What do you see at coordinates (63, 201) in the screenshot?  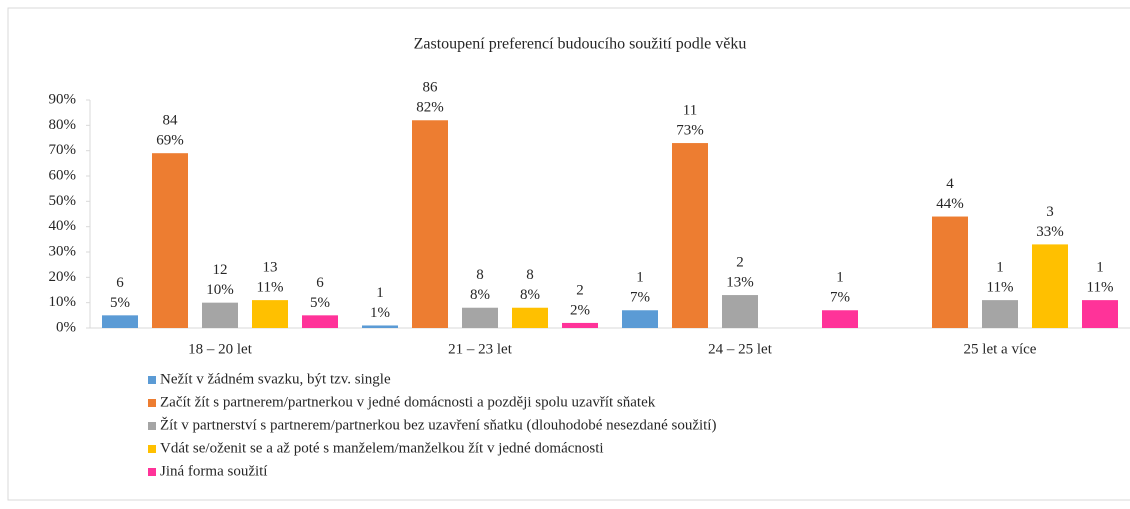 I see `y-tick-label: 50%` at bounding box center [63, 201].